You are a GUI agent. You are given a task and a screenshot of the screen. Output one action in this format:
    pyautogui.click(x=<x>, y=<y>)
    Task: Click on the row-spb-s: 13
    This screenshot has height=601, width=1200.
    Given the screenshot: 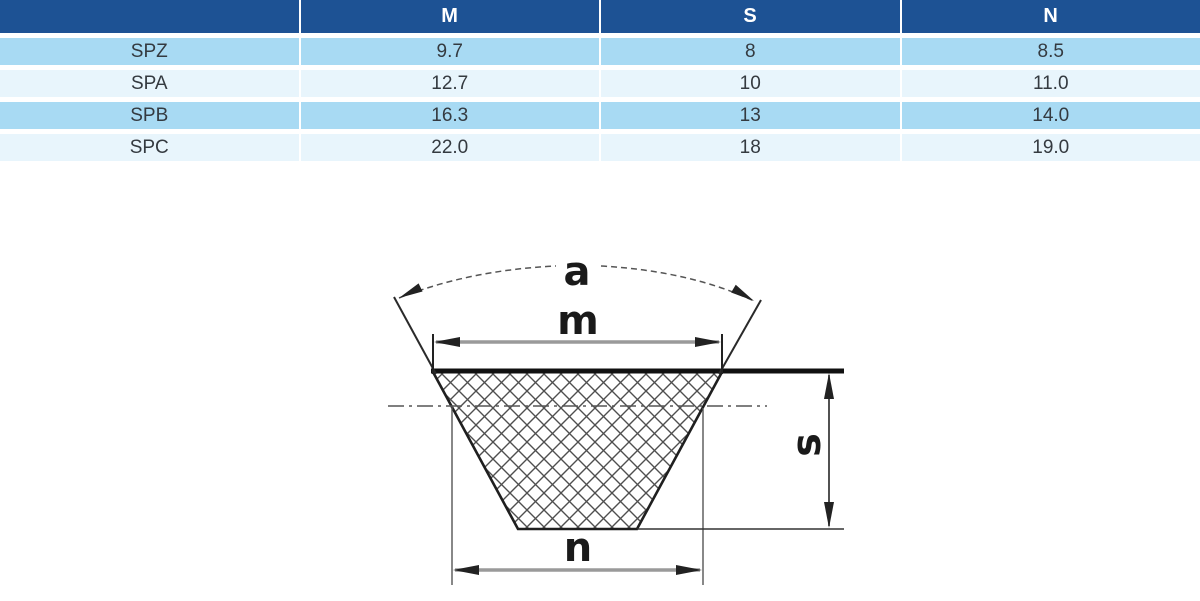 What is the action you would take?
    pyautogui.click(x=750, y=115)
    